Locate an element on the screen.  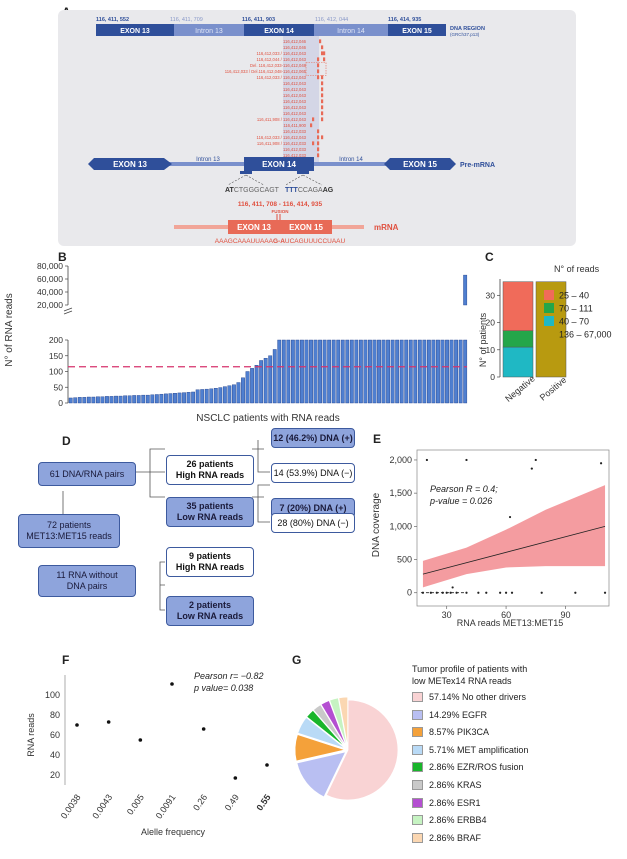
mutation-label: 116,412,046 is located at coordinates (295, 41).